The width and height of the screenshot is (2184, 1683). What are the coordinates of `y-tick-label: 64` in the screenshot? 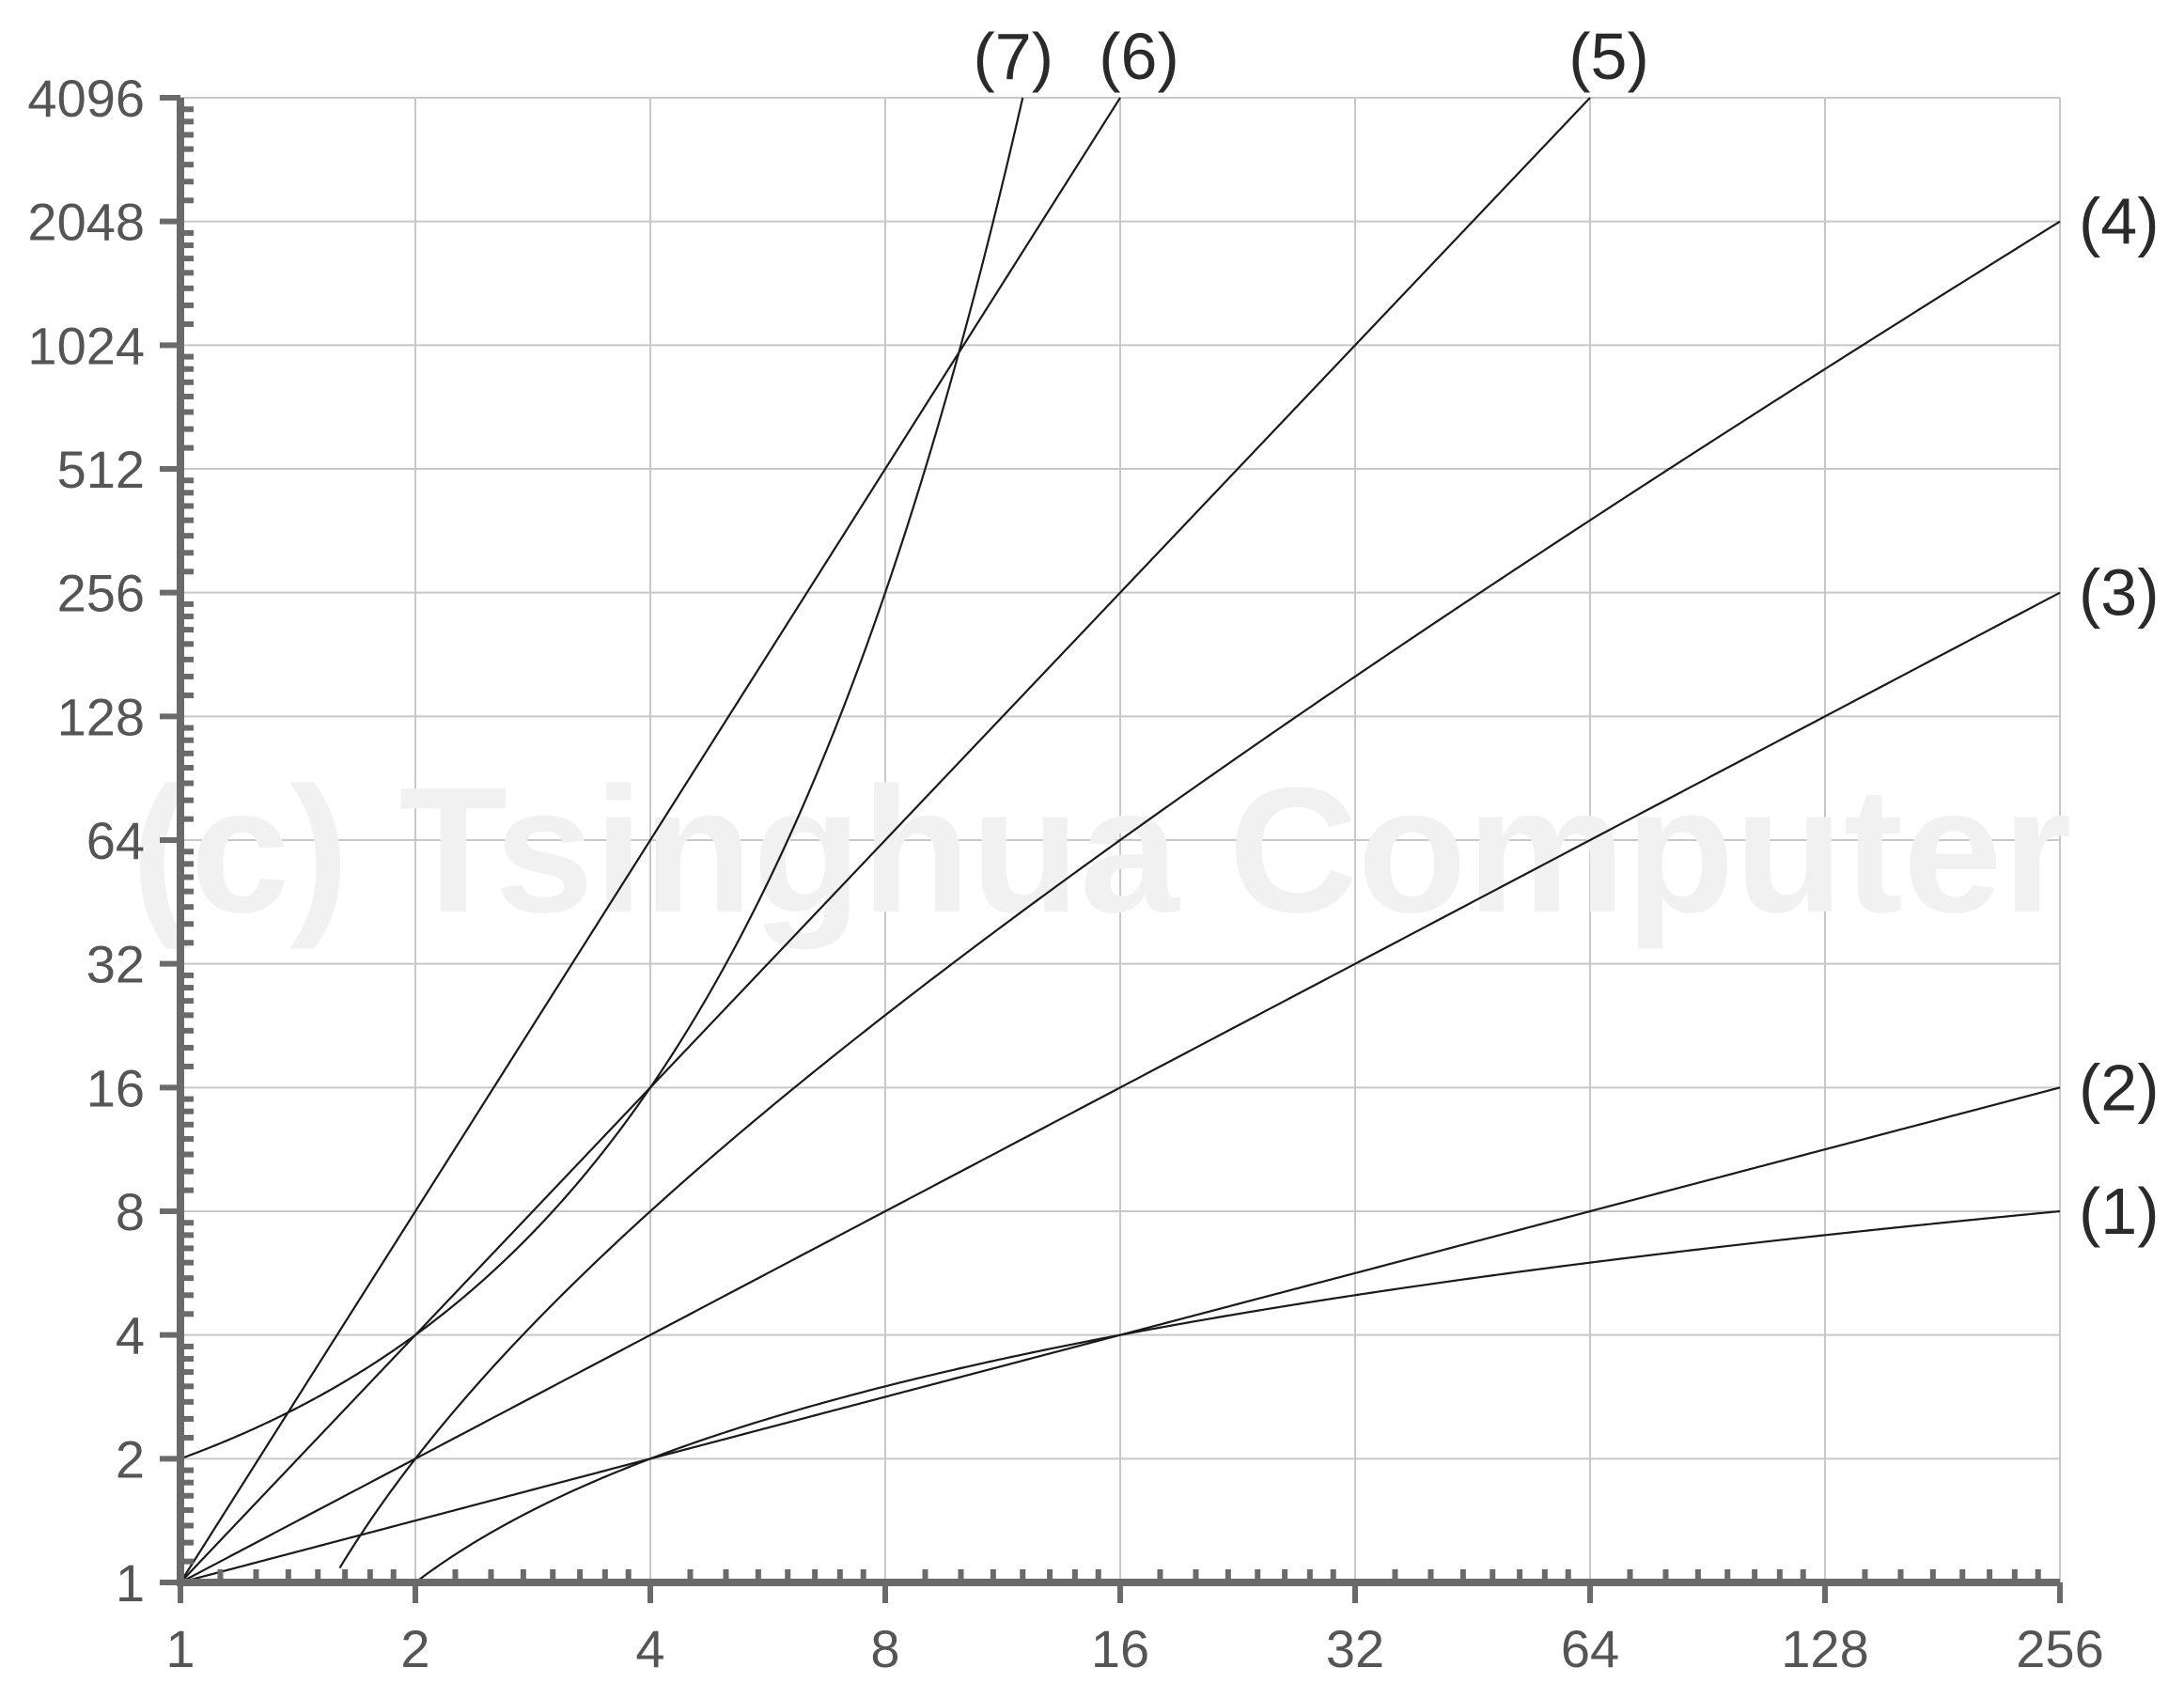 It's located at (115, 840).